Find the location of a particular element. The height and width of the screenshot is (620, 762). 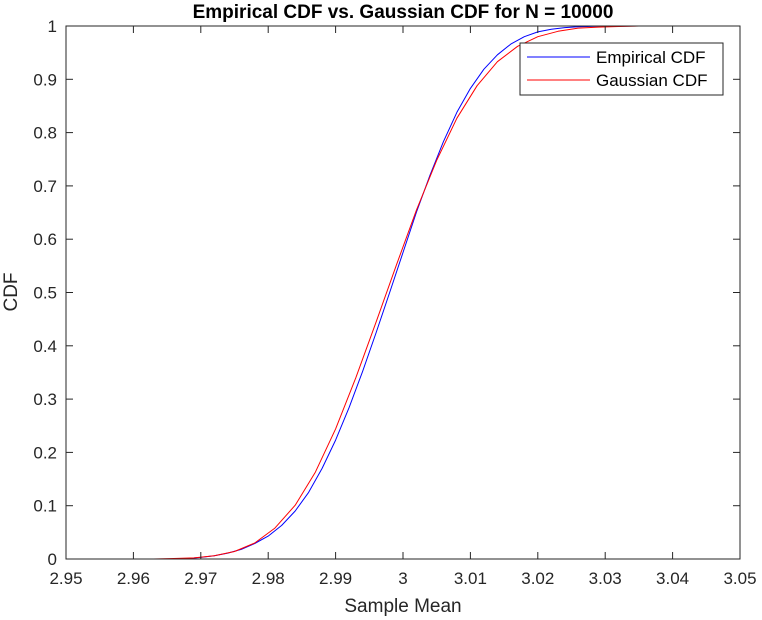

x-tick-label: 3.03 is located at coordinates (605, 578).